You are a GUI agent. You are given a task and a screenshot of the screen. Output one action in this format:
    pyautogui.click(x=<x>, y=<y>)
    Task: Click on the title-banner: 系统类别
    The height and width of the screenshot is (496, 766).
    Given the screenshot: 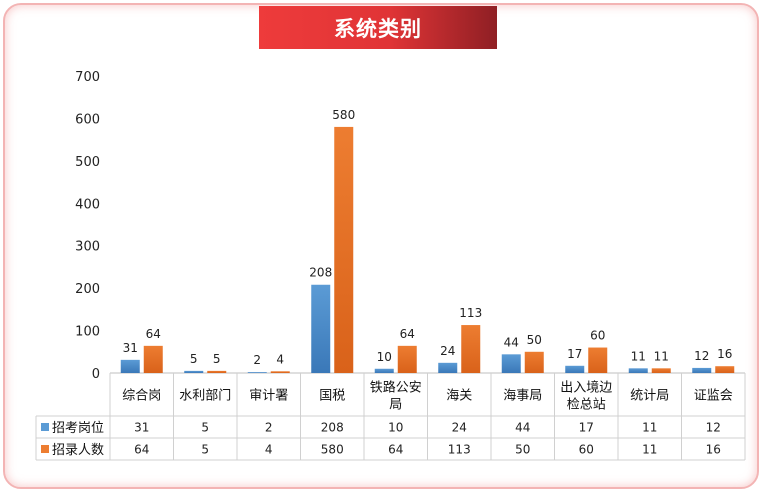 What is the action you would take?
    pyautogui.click(x=378, y=27)
    